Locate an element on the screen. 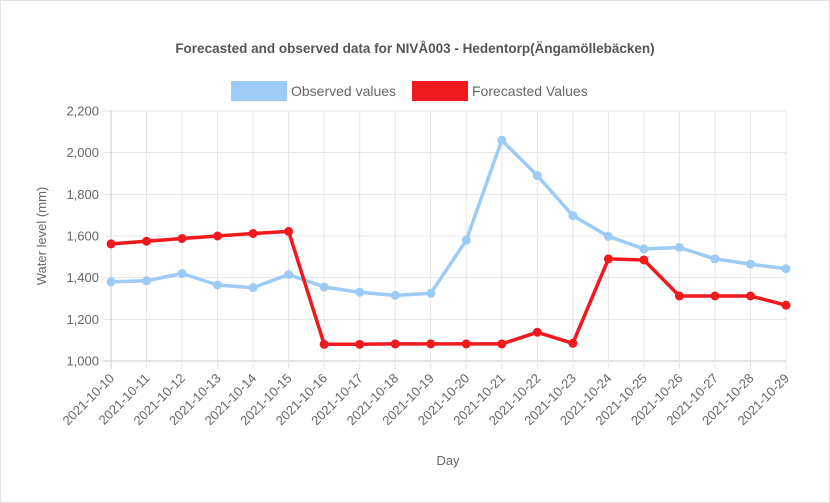 This screenshot has width=830, height=503. legend-item-observed: Observed values is located at coordinates (313, 91).